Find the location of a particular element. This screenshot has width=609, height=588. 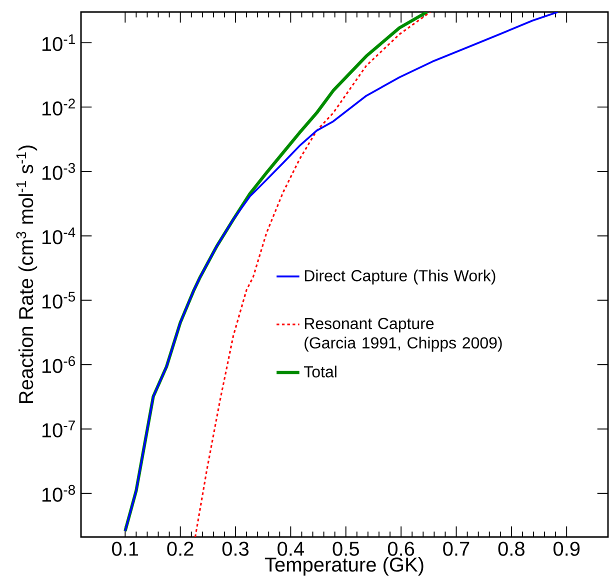

x-tick-label: 0.5 is located at coordinates (345, 549).